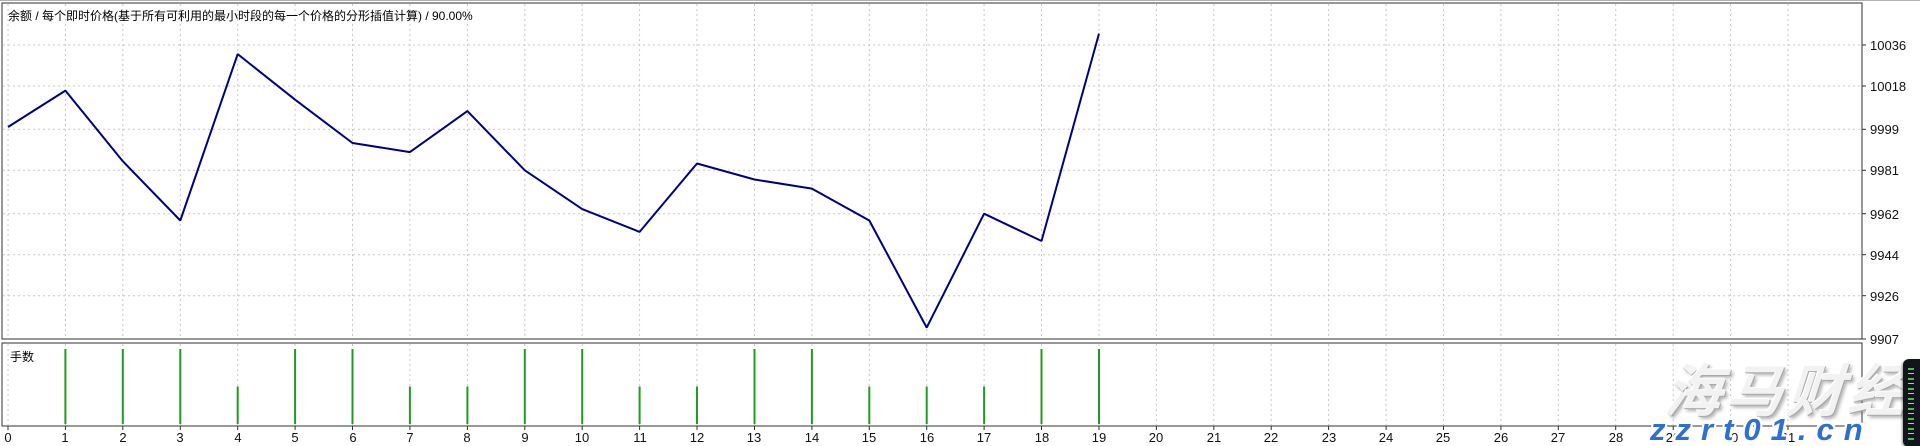 This screenshot has width=1920, height=446. Describe the element at coordinates (1761, 429) in the screenshot. I see `watermark-site-text: zzrt01.cn` at that location.